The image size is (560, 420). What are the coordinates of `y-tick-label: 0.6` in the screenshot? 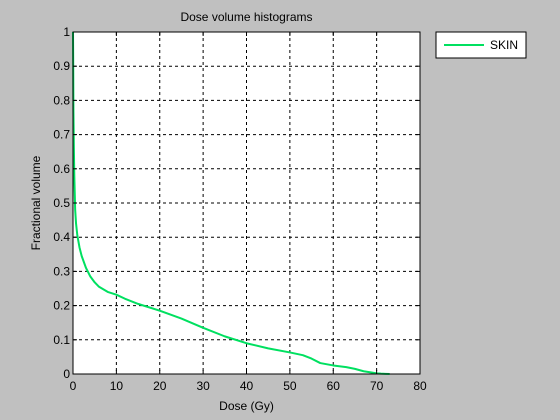 It's located at (61, 169).